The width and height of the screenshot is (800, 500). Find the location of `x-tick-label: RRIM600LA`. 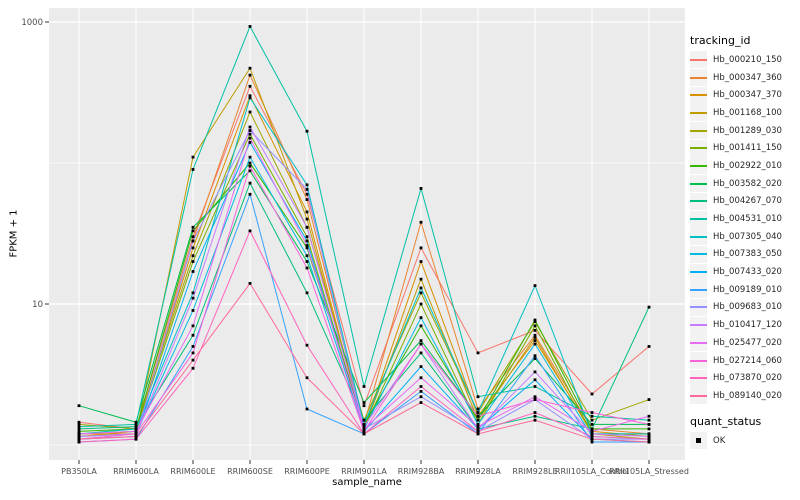

x-tick-label: RRIM600LA is located at coordinates (136, 471).